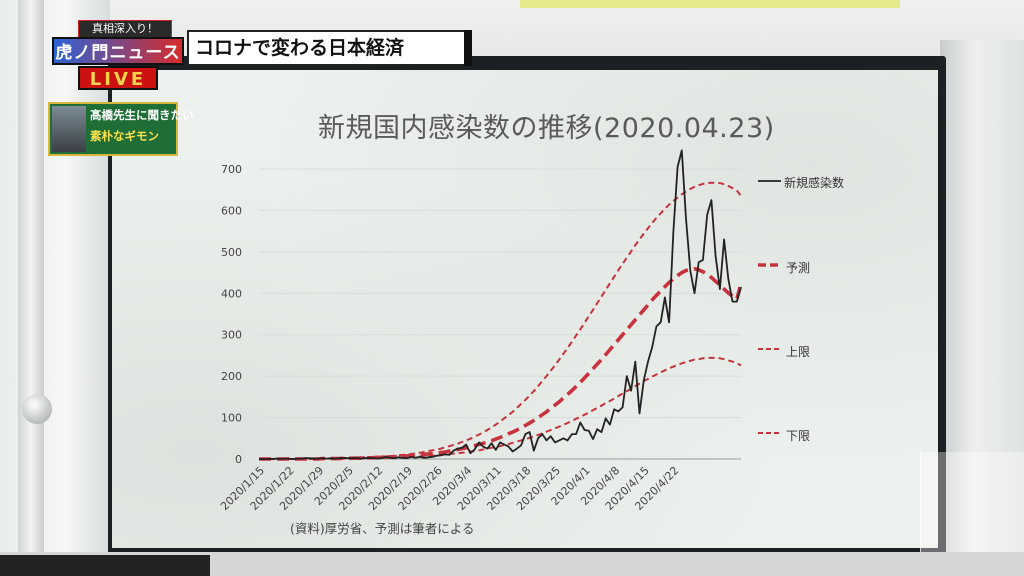  What do you see at coordinates (124, 136) in the screenshot?
I see `segment-title-line2: 素朴なギモン` at bounding box center [124, 136].